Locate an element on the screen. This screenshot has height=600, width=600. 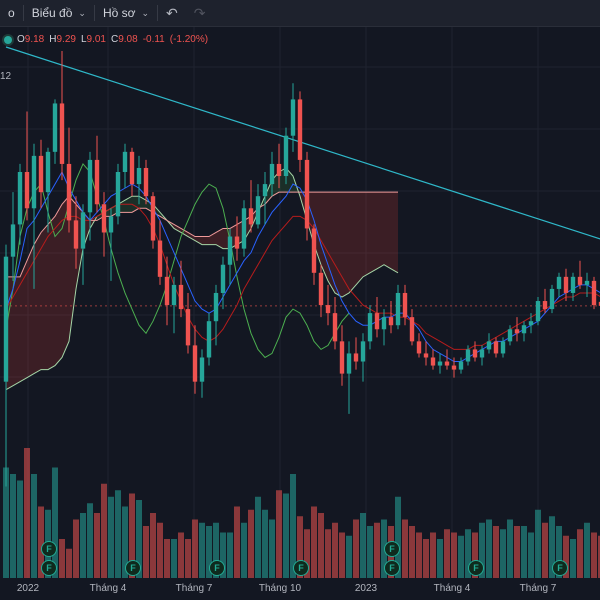
low-value: 9.01 is located at coordinates (96, 39).